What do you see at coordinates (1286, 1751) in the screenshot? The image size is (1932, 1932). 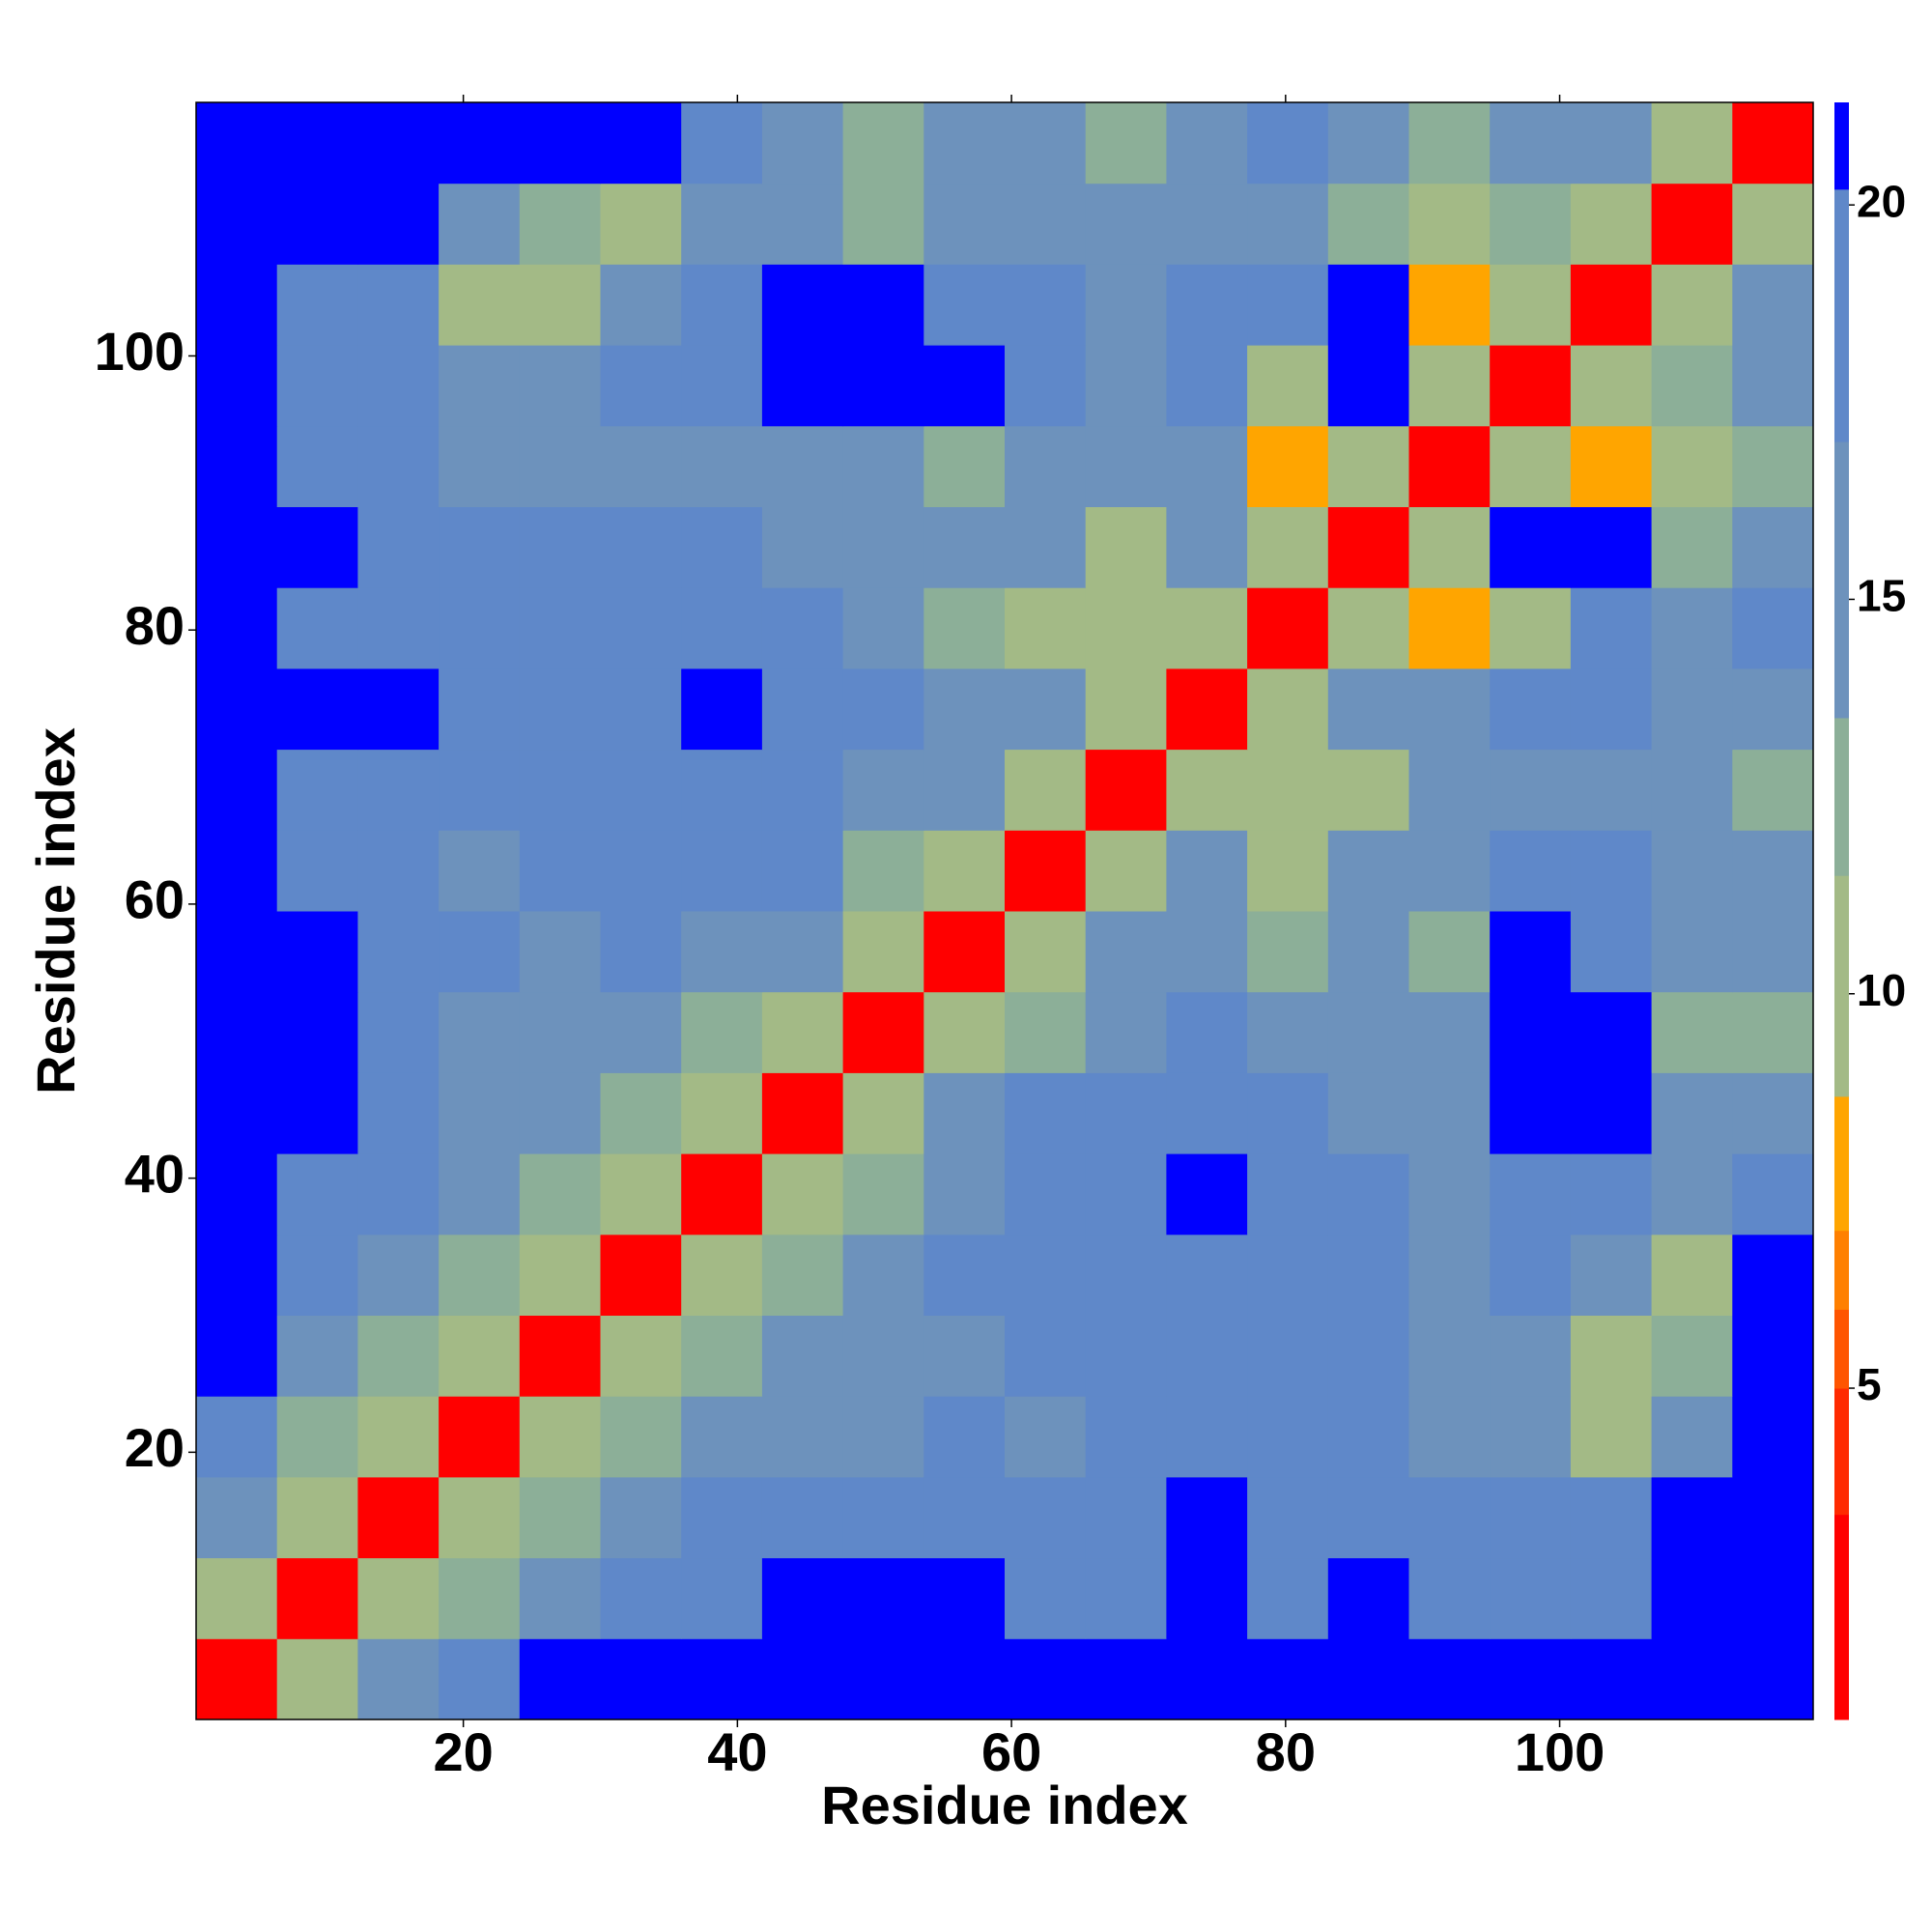 I see `x-tick-label: 80` at bounding box center [1286, 1751].